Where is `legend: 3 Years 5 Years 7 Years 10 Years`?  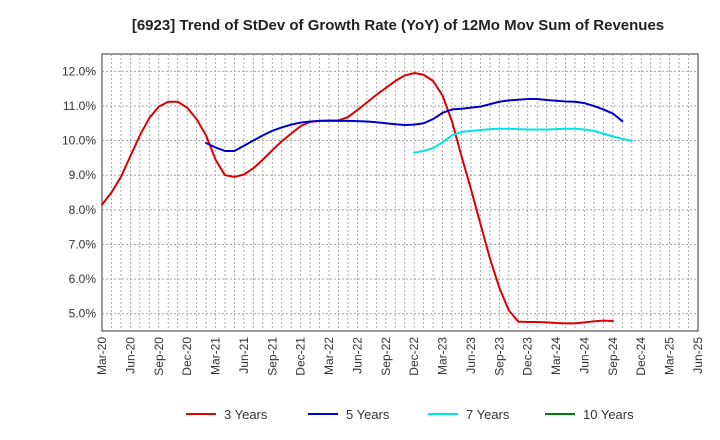
legend: 3 Years 5 Years 7 Years 10 Years is located at coordinates (410, 414).